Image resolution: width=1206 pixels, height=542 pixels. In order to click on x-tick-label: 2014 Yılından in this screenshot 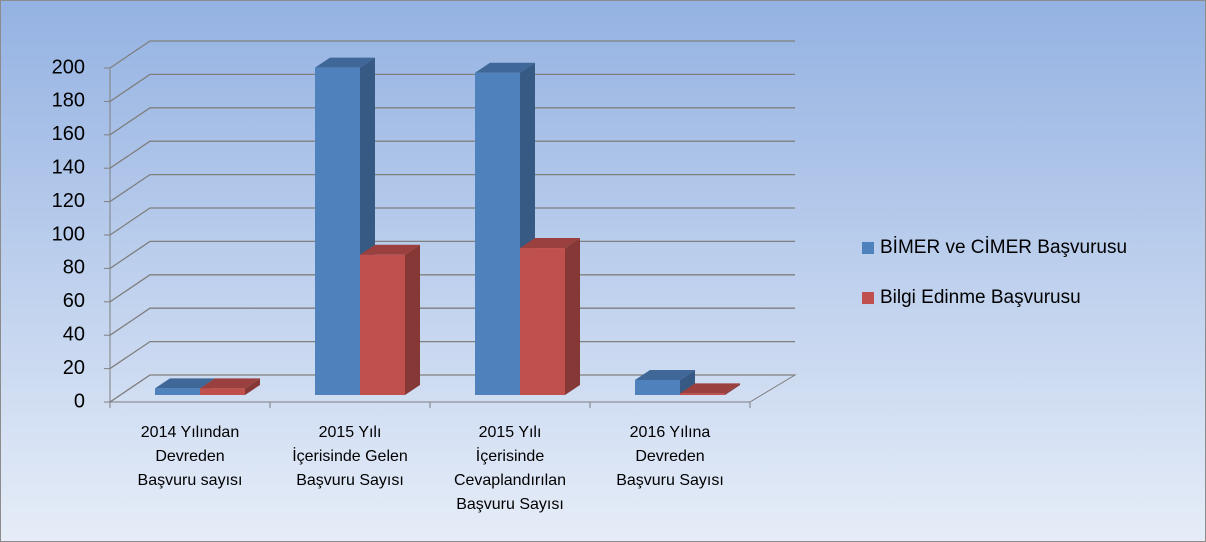, I will do `click(190, 432)`.